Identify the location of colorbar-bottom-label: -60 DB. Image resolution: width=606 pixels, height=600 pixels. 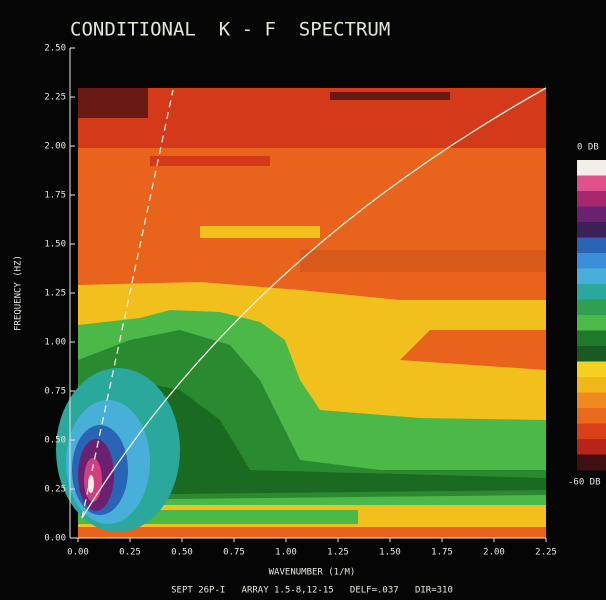
(584, 483).